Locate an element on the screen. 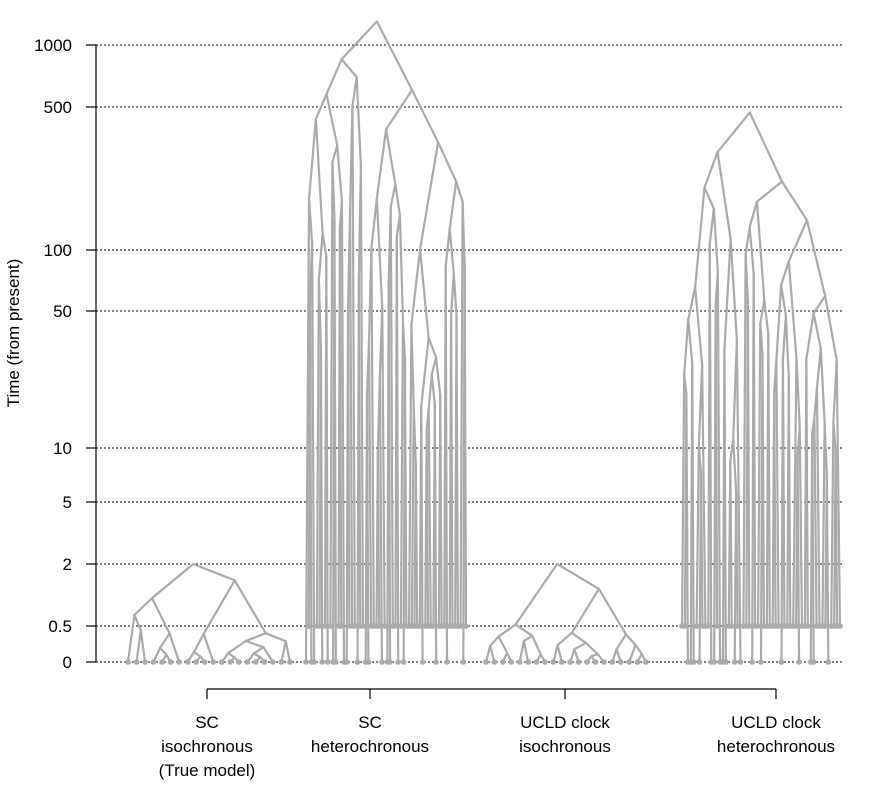  group-label: SC isochronous (True model) is located at coordinates (207, 746).